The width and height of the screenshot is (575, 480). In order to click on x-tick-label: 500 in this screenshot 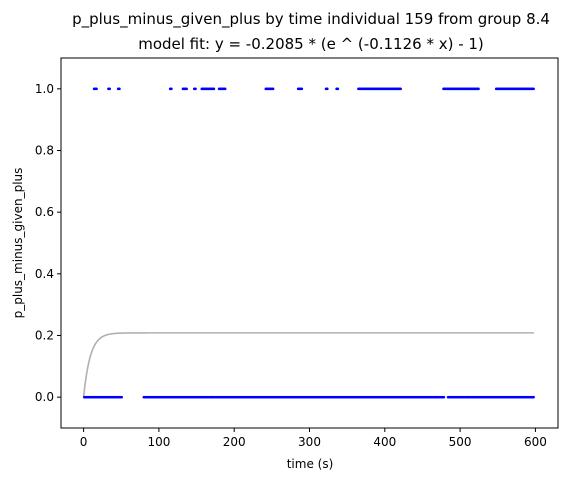, I will do `click(460, 442)`.